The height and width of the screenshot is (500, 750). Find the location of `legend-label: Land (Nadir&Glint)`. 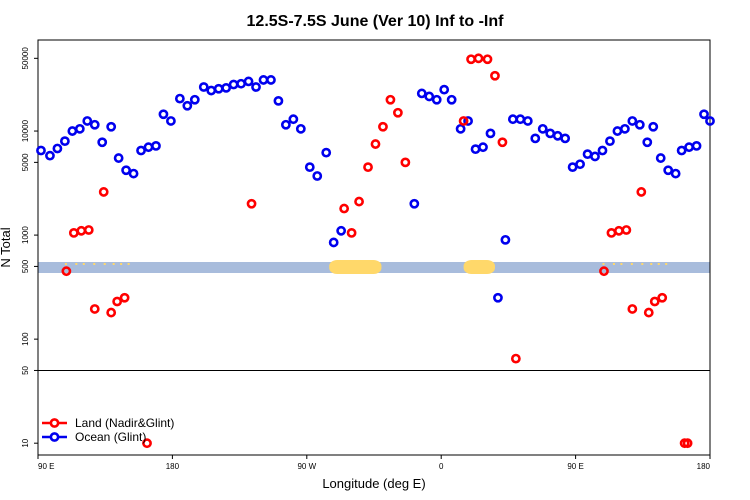

legend-label: Land (Nadir&Glint) is located at coordinates (124, 423).